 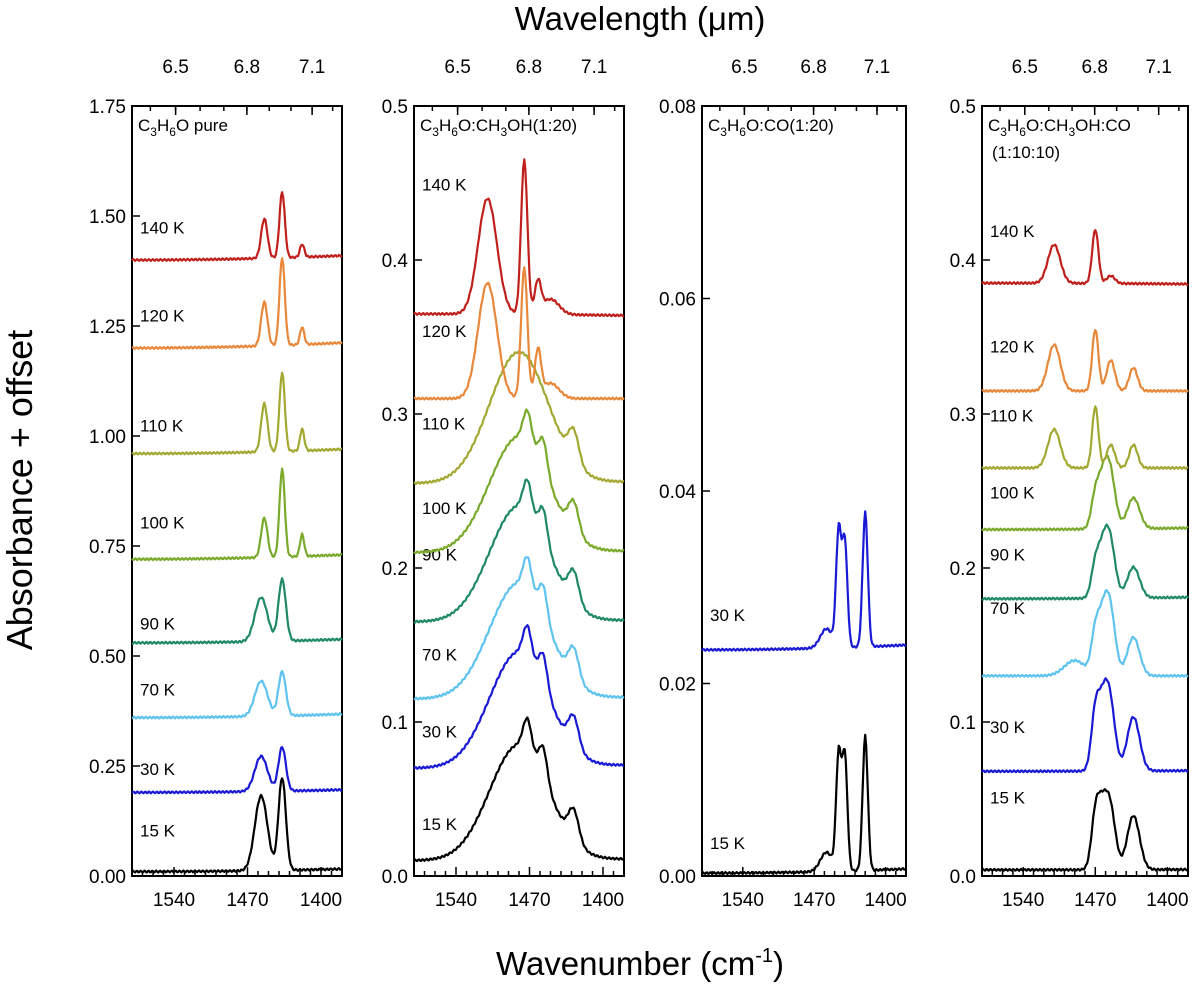 What do you see at coordinates (498, 127) in the screenshot?
I see `panel-title: C3H6O:CH3OH(1:20)` at bounding box center [498, 127].